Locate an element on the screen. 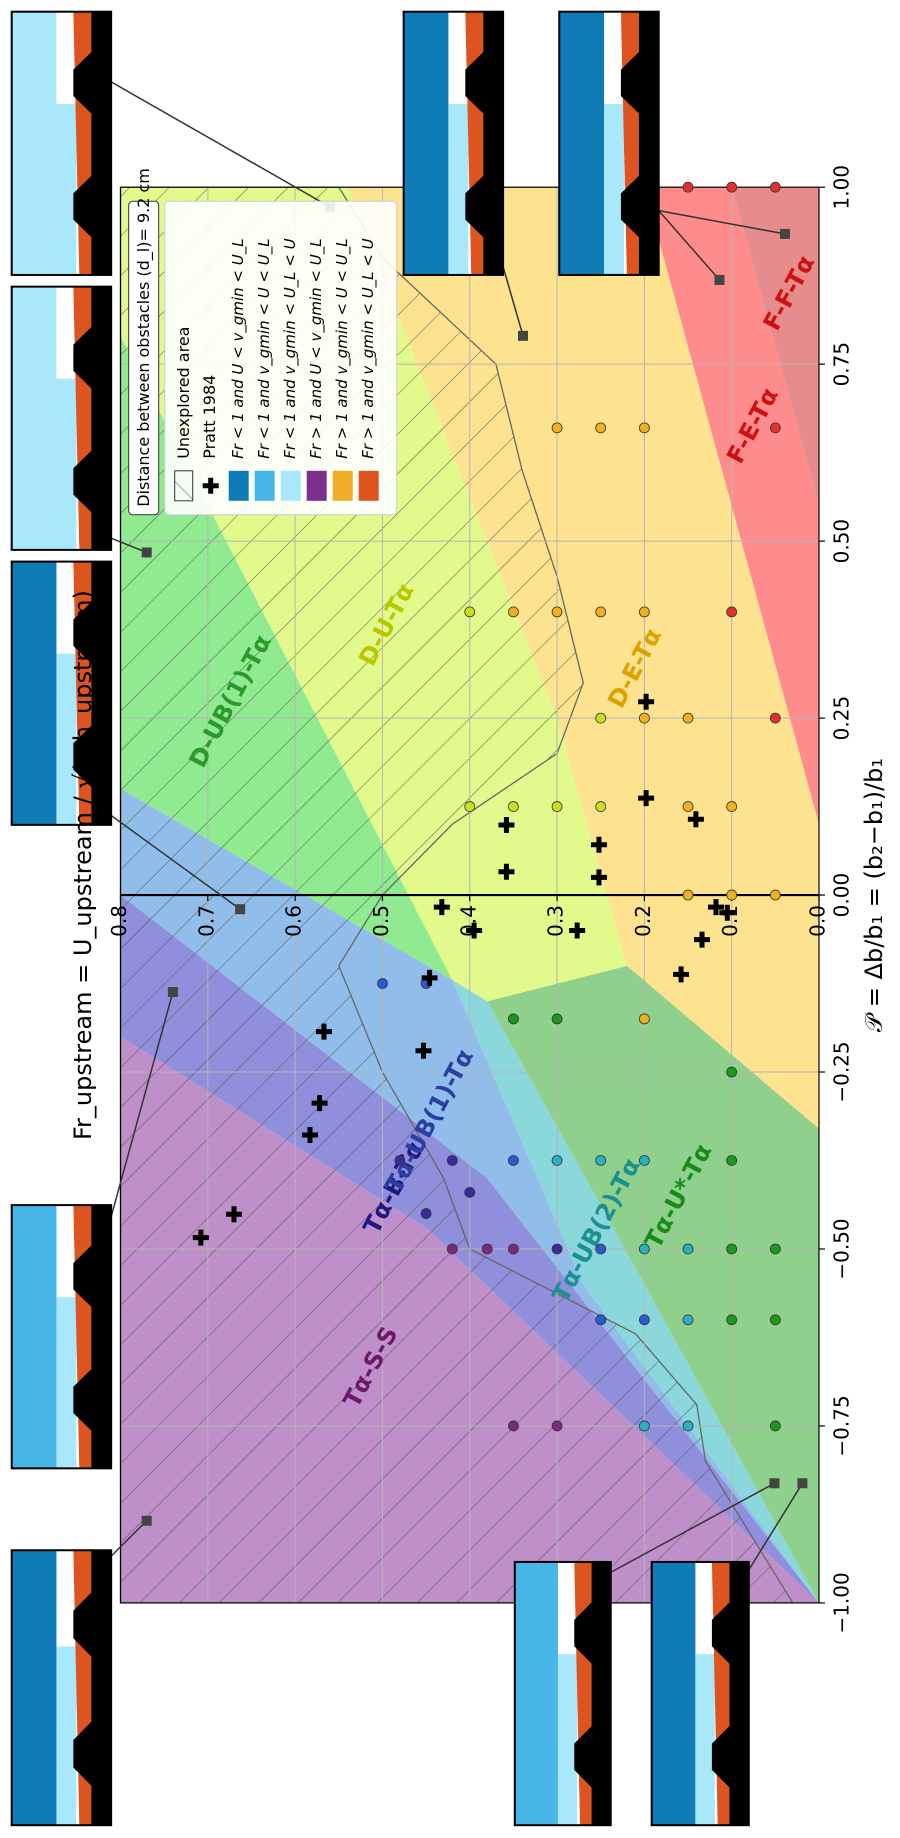 The height and width of the screenshot is (1838, 900). x-tick-label: 0.75 is located at coordinates (842, 364).